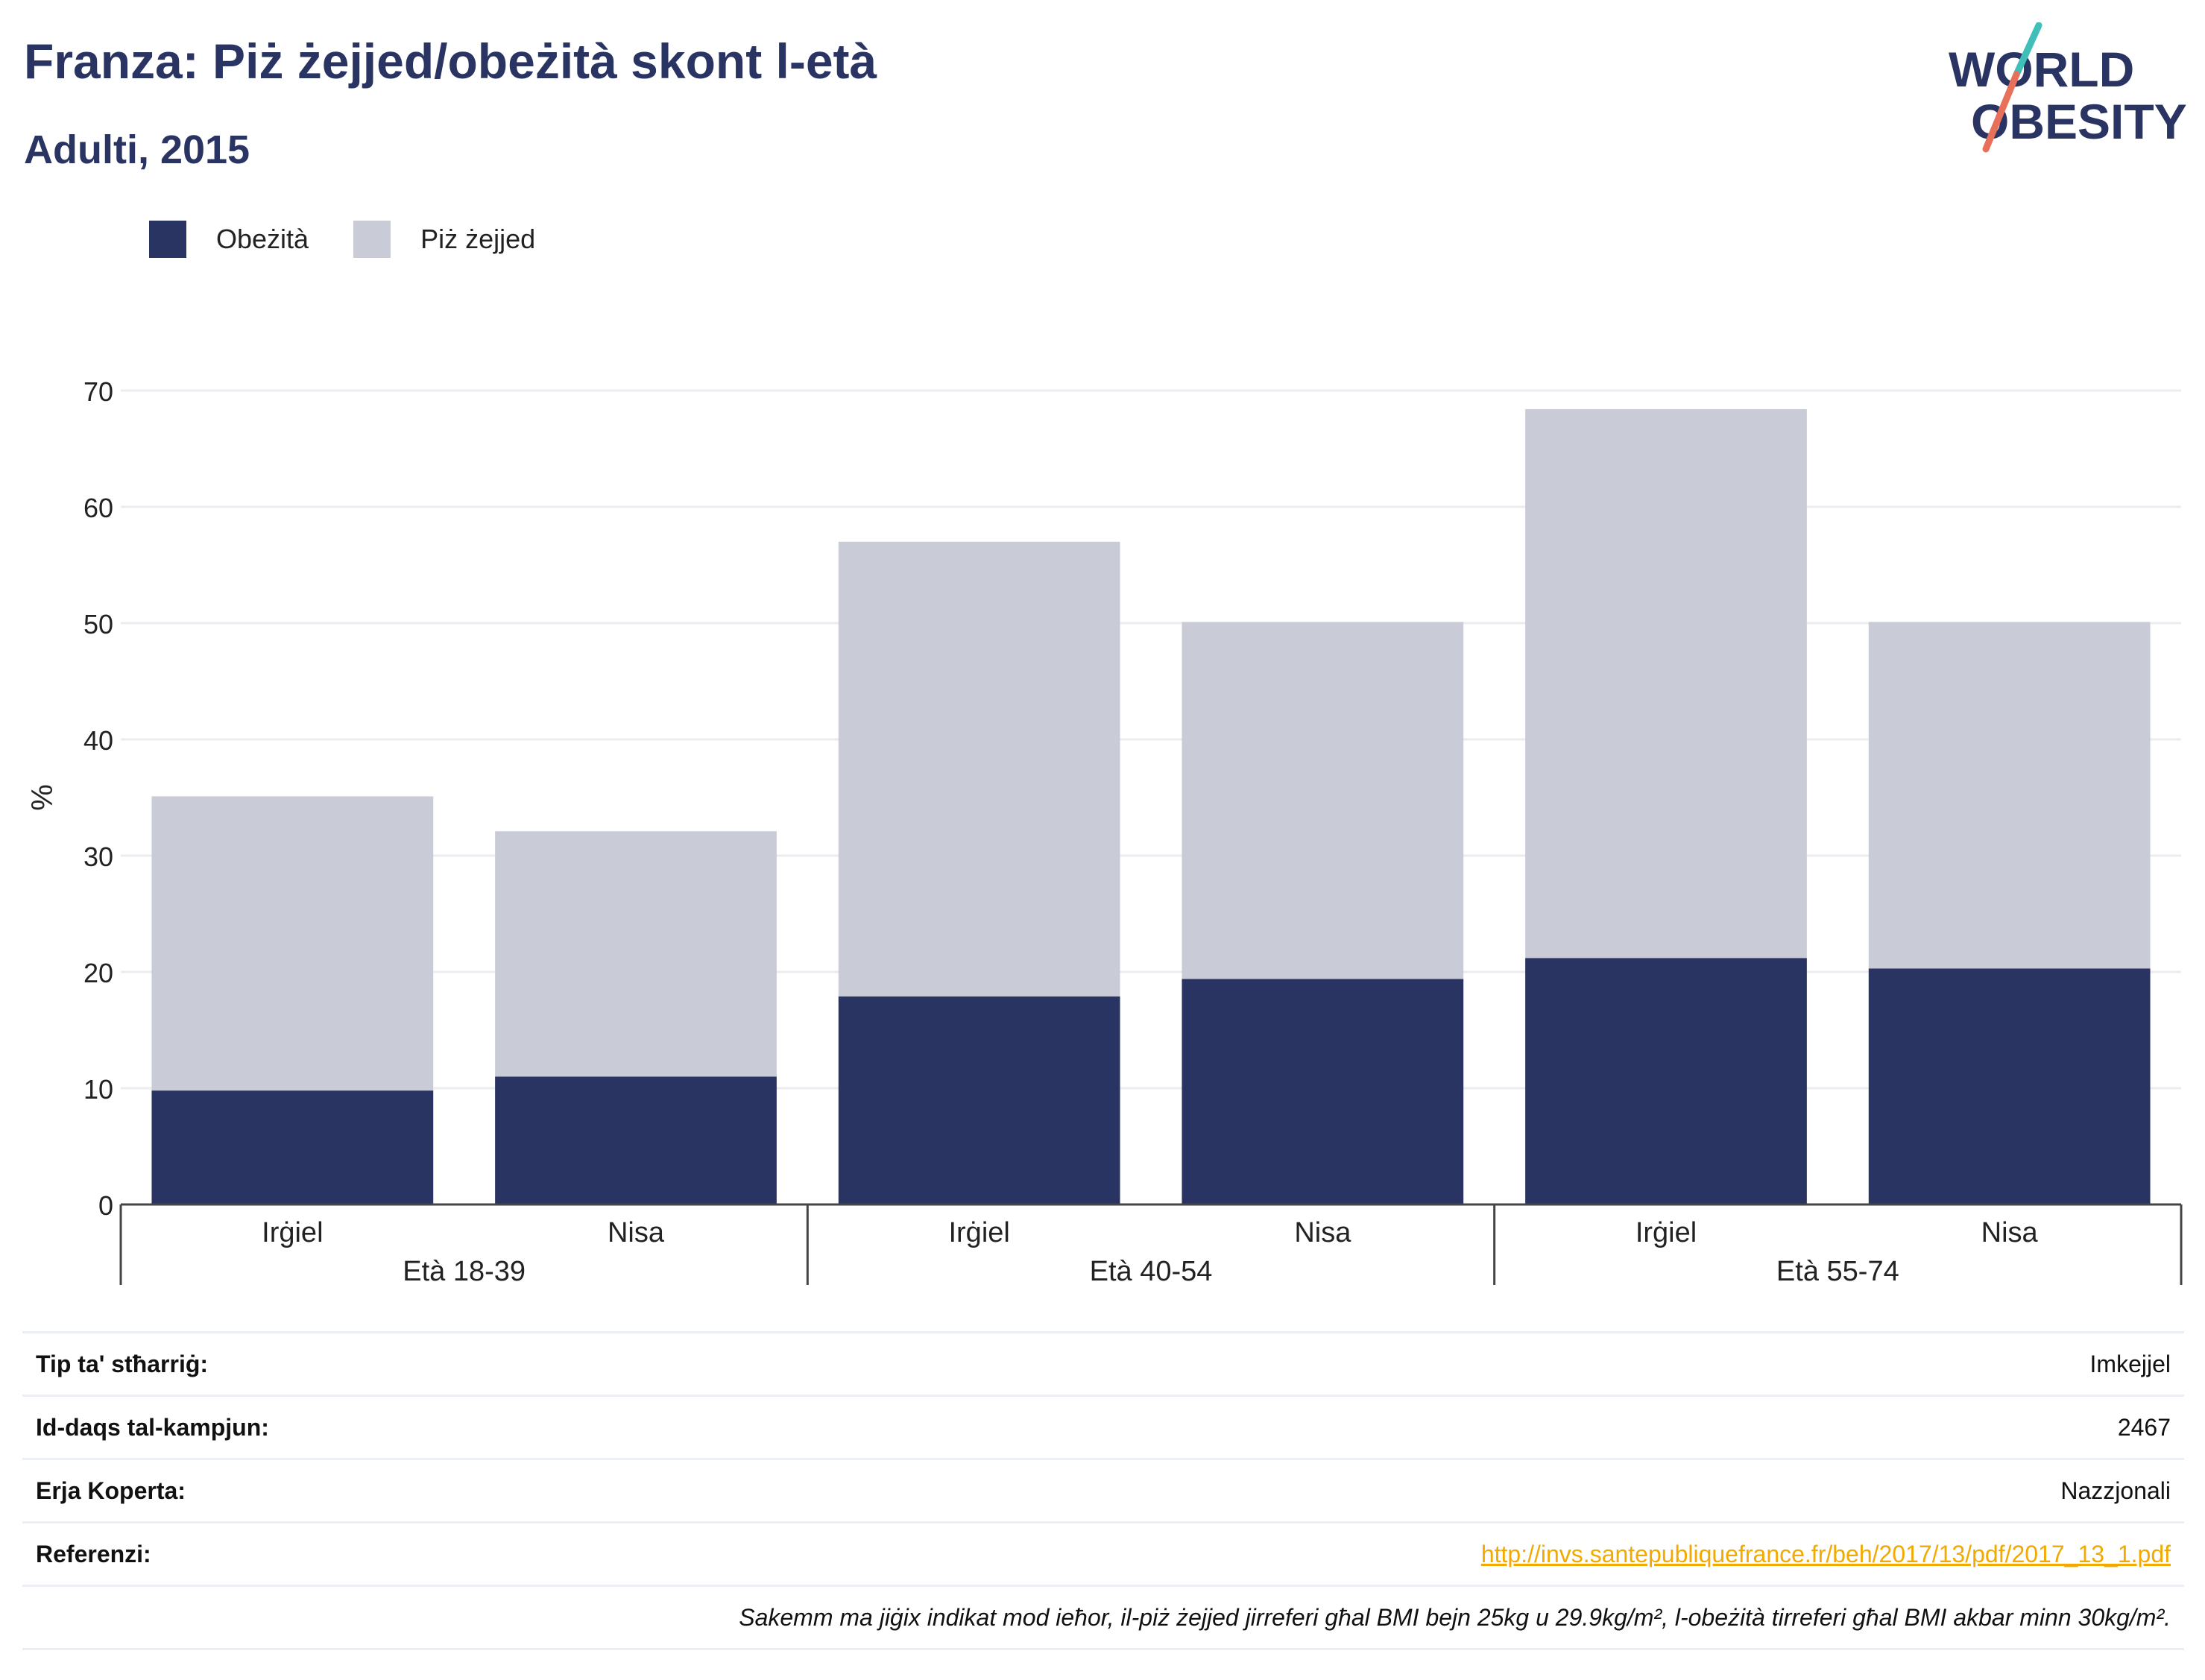 Image resolution: width=2205 pixels, height=1680 pixels. Describe the element at coordinates (2144, 1427) in the screenshot. I see `meta-value: 2467` at that location.